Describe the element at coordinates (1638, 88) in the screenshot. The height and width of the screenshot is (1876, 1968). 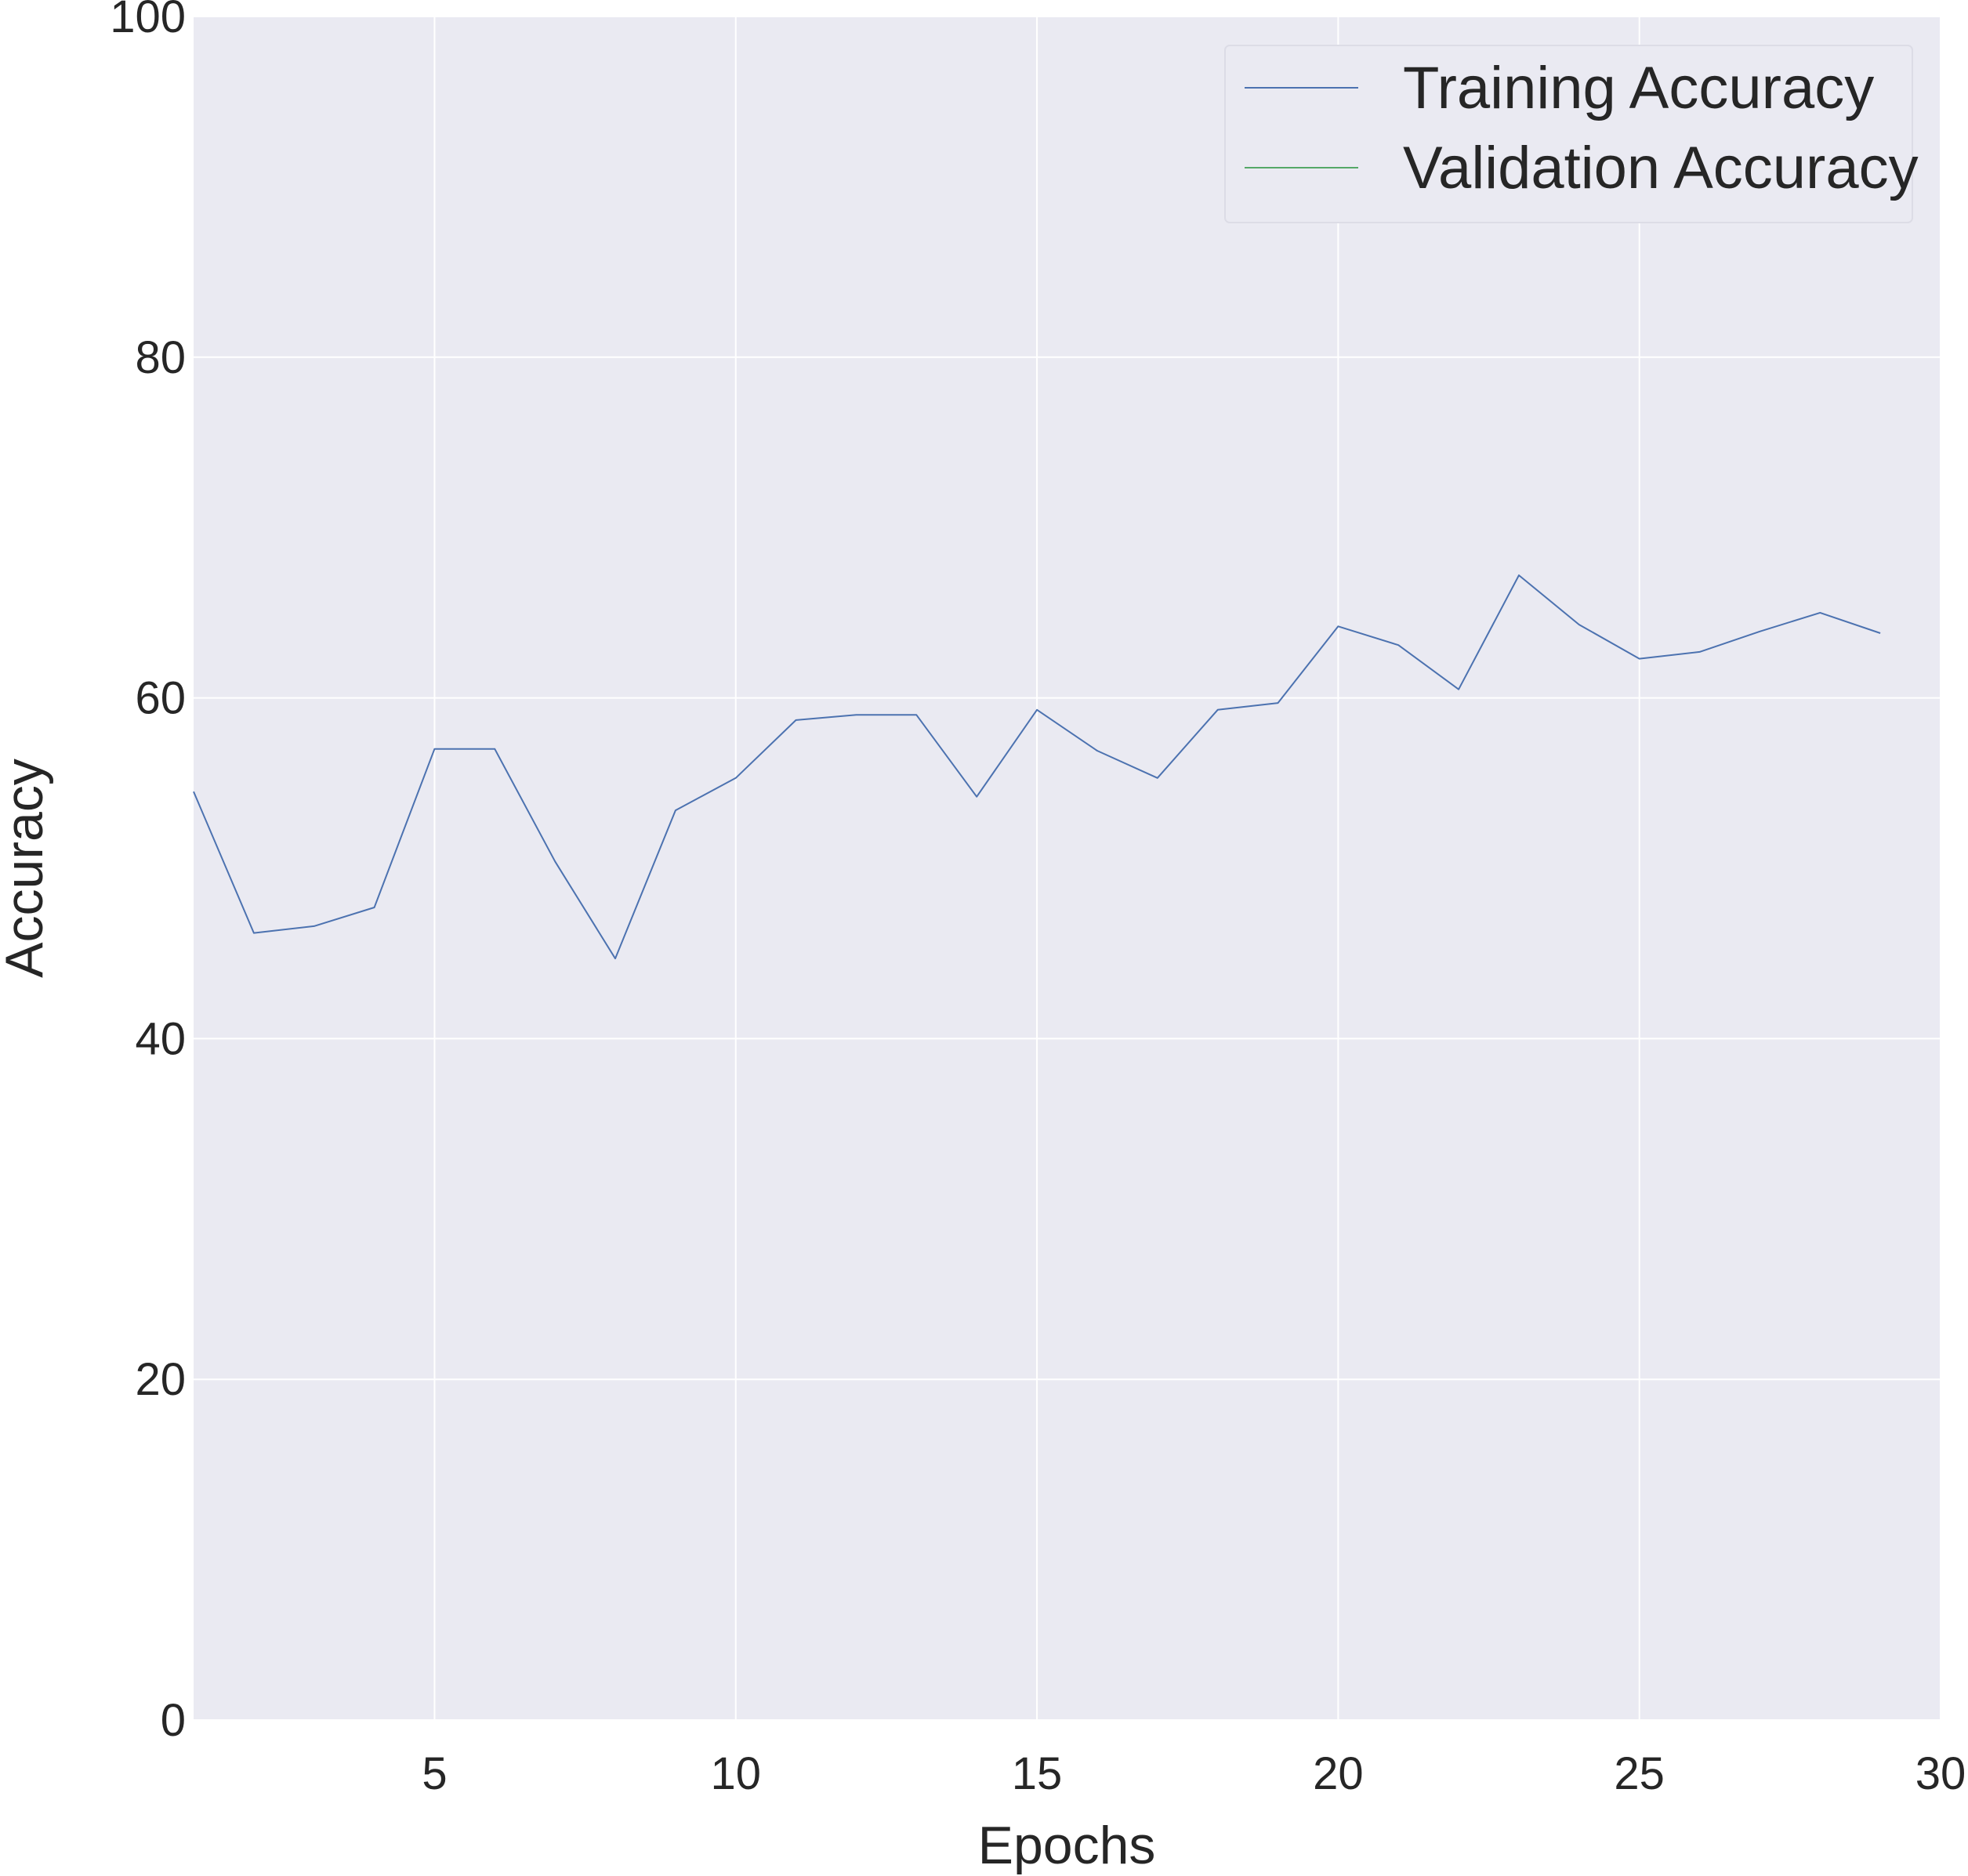
I see `legend-label-training-accuracy: Training Accuracy` at that location.